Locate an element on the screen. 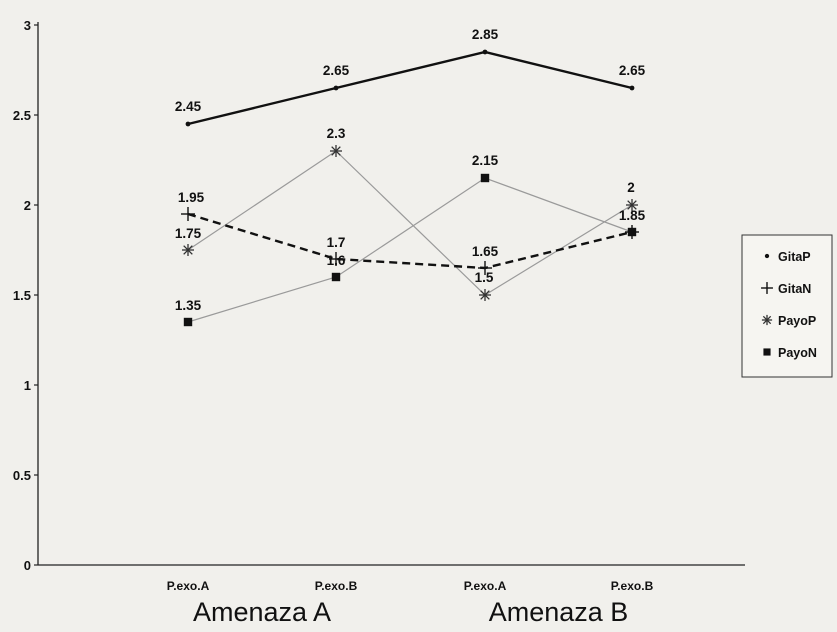  data-label: 1.6 is located at coordinates (336, 260).